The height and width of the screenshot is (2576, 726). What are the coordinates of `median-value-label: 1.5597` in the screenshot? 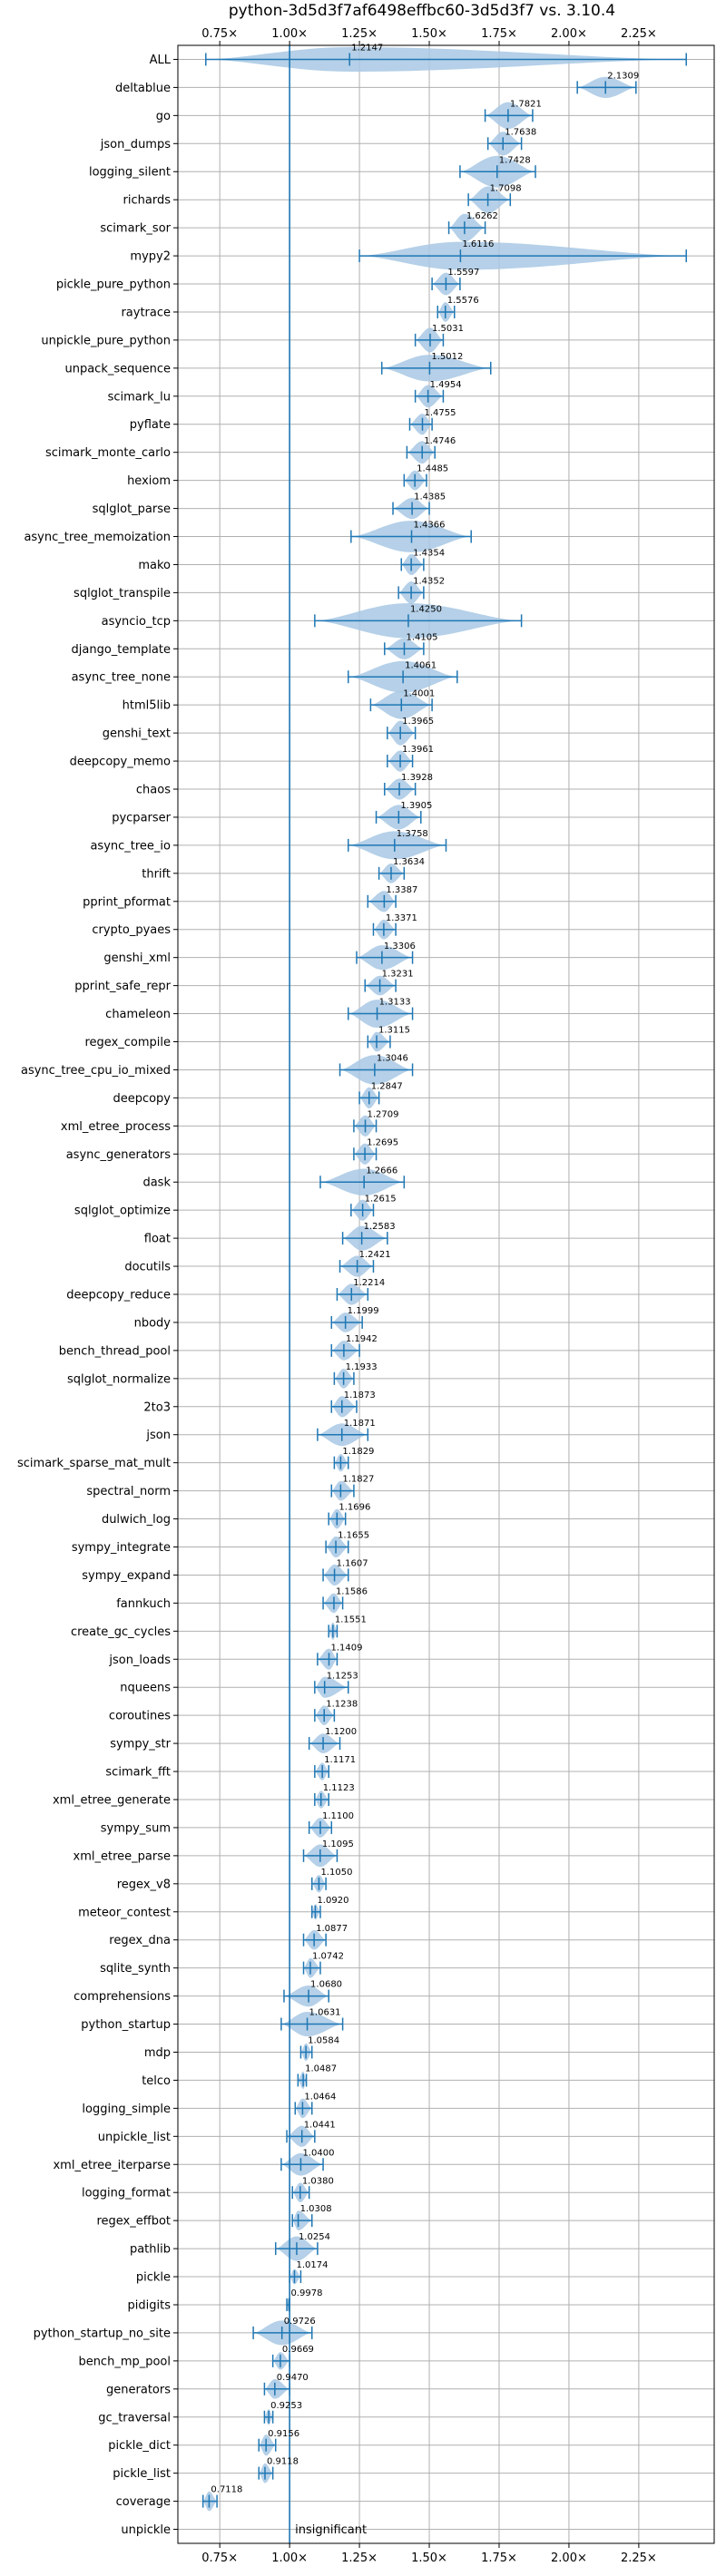 It's located at (463, 273).